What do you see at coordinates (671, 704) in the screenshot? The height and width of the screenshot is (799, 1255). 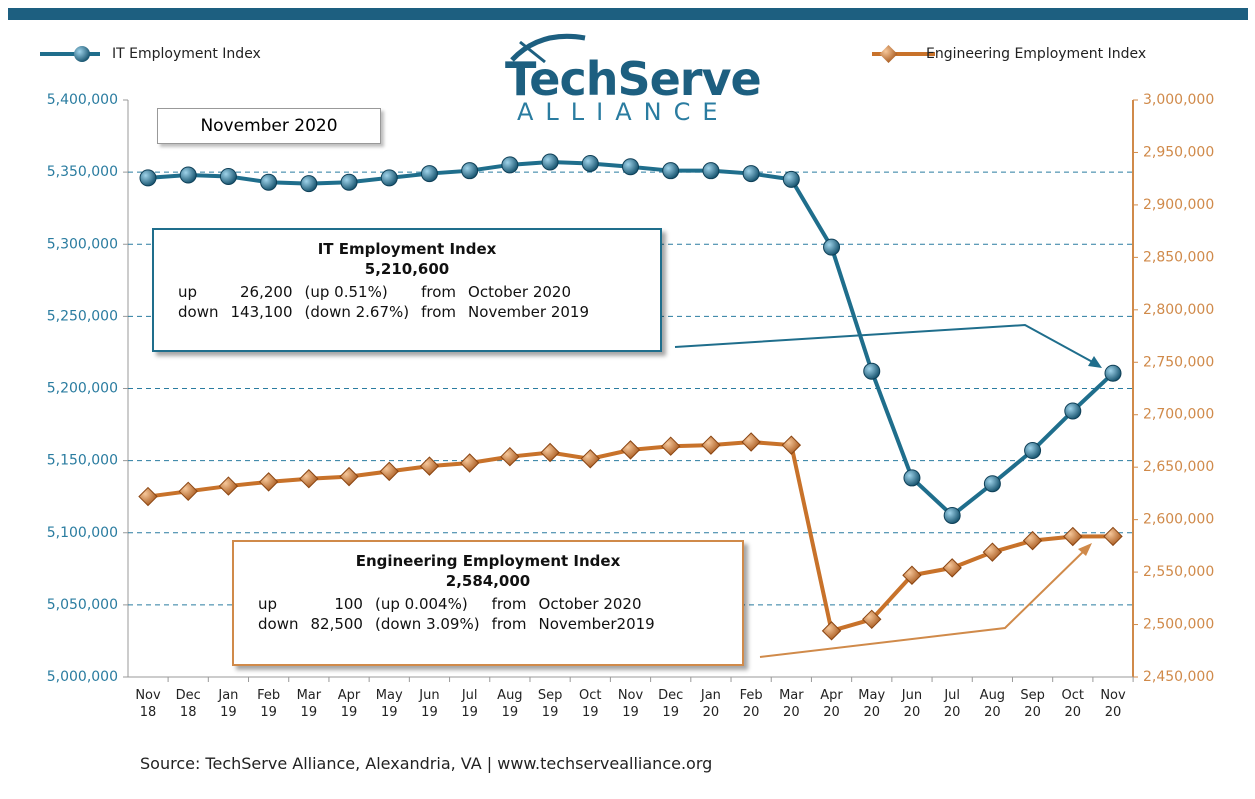 I see `x-tick-label: Dec 19` at bounding box center [671, 704].